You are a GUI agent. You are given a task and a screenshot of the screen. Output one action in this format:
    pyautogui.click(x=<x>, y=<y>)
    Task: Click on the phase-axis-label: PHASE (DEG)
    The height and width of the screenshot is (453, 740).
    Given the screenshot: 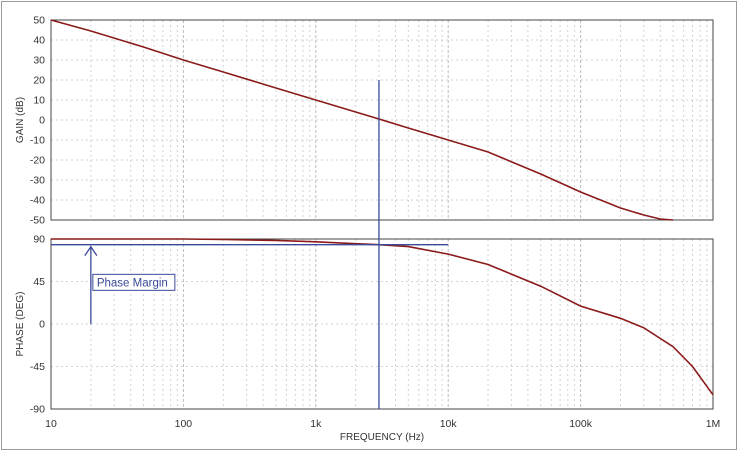 What is the action you would take?
    pyautogui.click(x=20, y=323)
    